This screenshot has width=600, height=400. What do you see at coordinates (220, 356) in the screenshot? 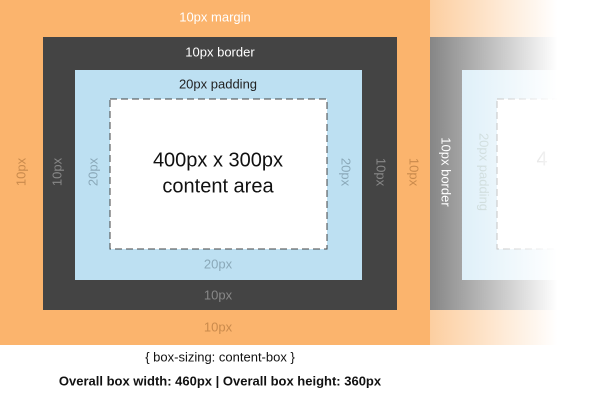
I see `box-sizing-rule: { box-sizing: content-box }` at bounding box center [220, 356].